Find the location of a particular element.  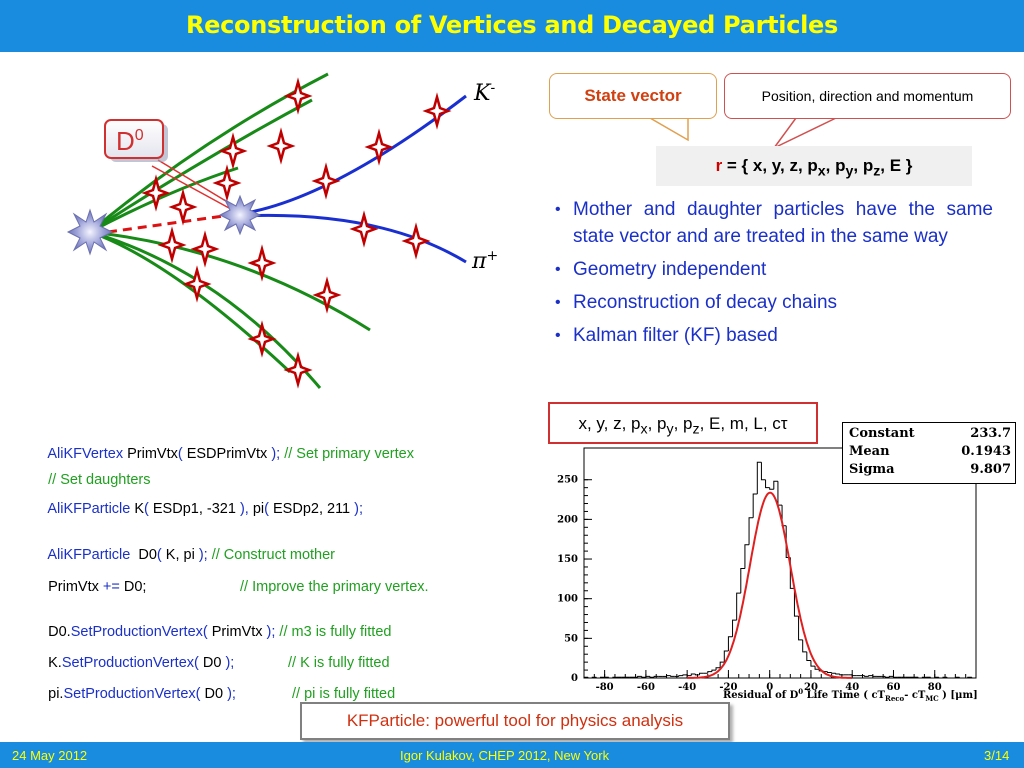

footer-date: 24 May 2012 is located at coordinates (50, 755).